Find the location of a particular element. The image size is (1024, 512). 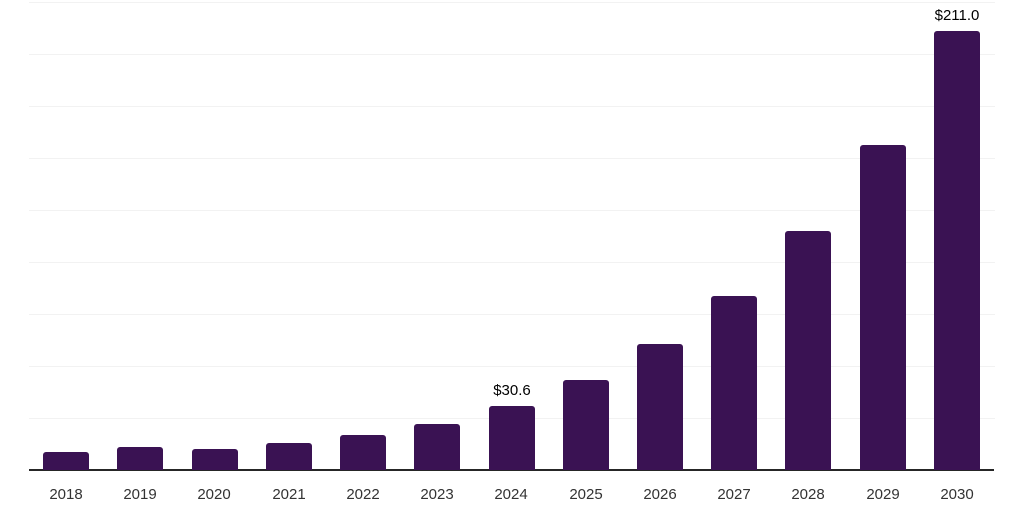

bar-2018 is located at coordinates (66, 461).